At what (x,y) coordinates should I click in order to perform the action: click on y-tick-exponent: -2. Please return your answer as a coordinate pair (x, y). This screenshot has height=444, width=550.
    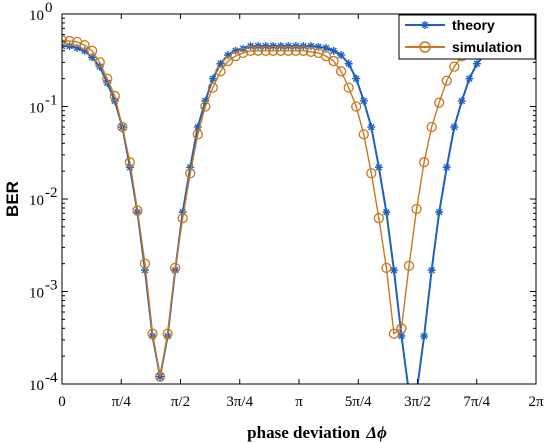
    Looking at the image, I should click on (51, 193).